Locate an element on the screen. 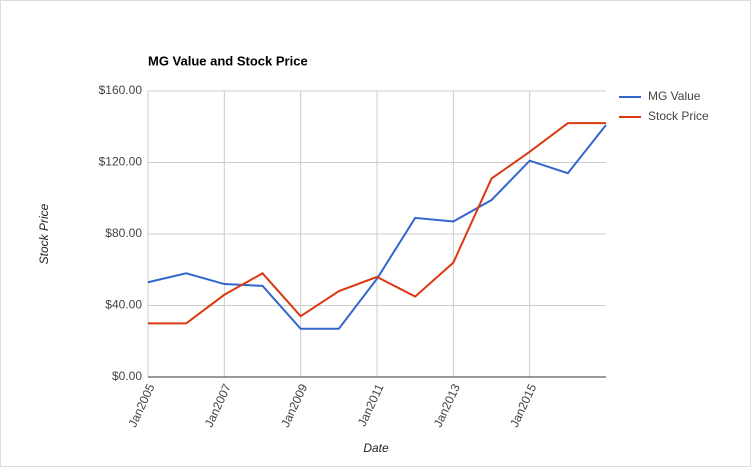 This screenshot has height=468, width=752. x-axis-label: Date is located at coordinates (376, 448).